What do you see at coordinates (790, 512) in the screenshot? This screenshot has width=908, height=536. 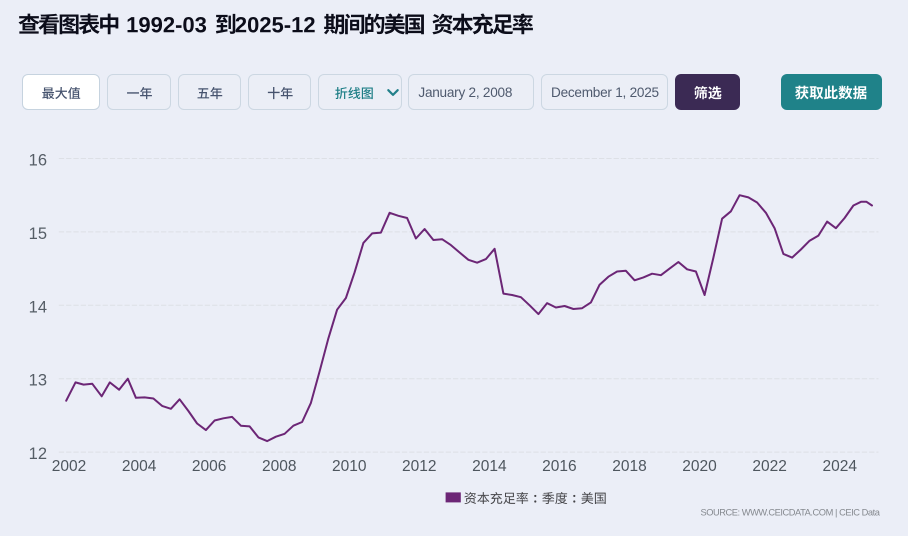 I see `svg-text:SOURCE: WWW.CEICDATA.COM | CEI: SOURCE: WWW.CEICDATA.COM | CEIC Data` at bounding box center [790, 512].